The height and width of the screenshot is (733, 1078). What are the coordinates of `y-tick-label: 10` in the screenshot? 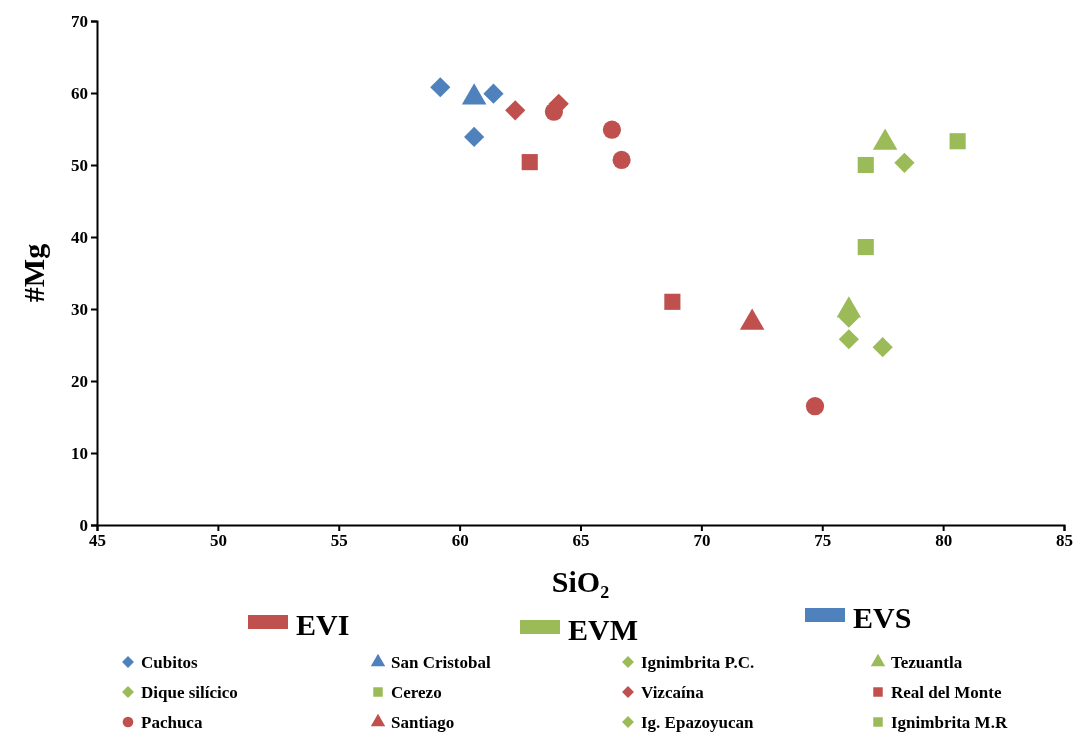 It's located at (79, 453).